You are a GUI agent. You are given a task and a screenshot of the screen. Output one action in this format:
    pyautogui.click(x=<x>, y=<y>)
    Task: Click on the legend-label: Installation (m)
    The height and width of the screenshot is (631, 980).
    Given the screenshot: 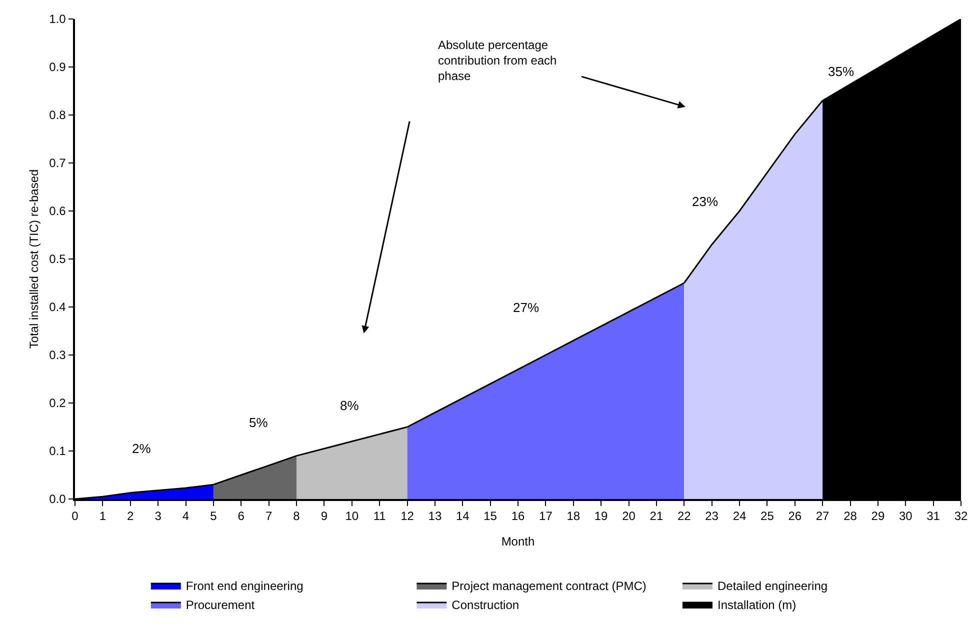 What is the action you would take?
    pyautogui.click(x=756, y=605)
    